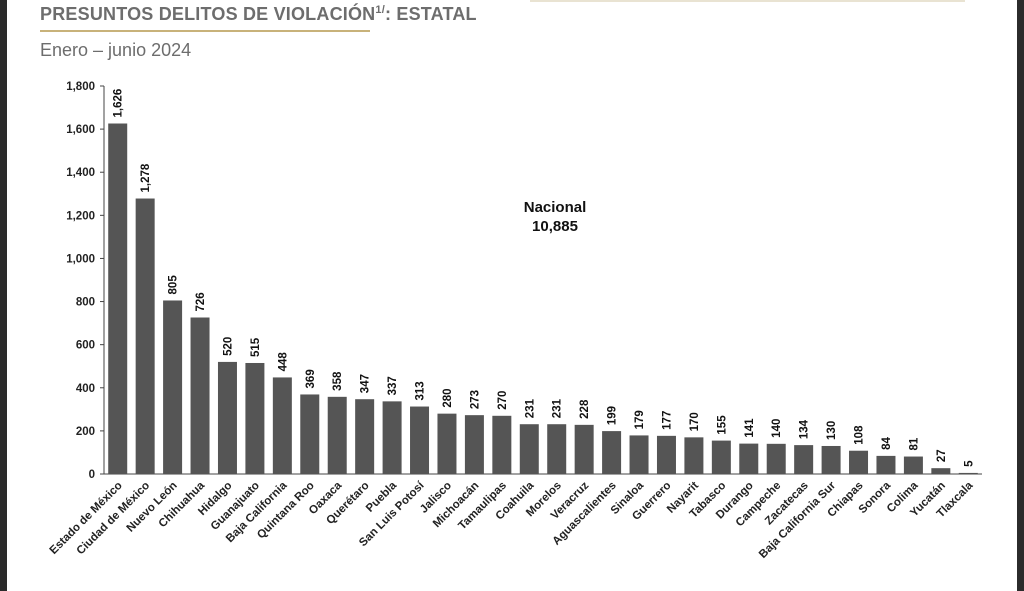 The image size is (1024, 591). What do you see at coordinates (777, 428) in the screenshot?
I see `bar-value-label: 140` at bounding box center [777, 428].